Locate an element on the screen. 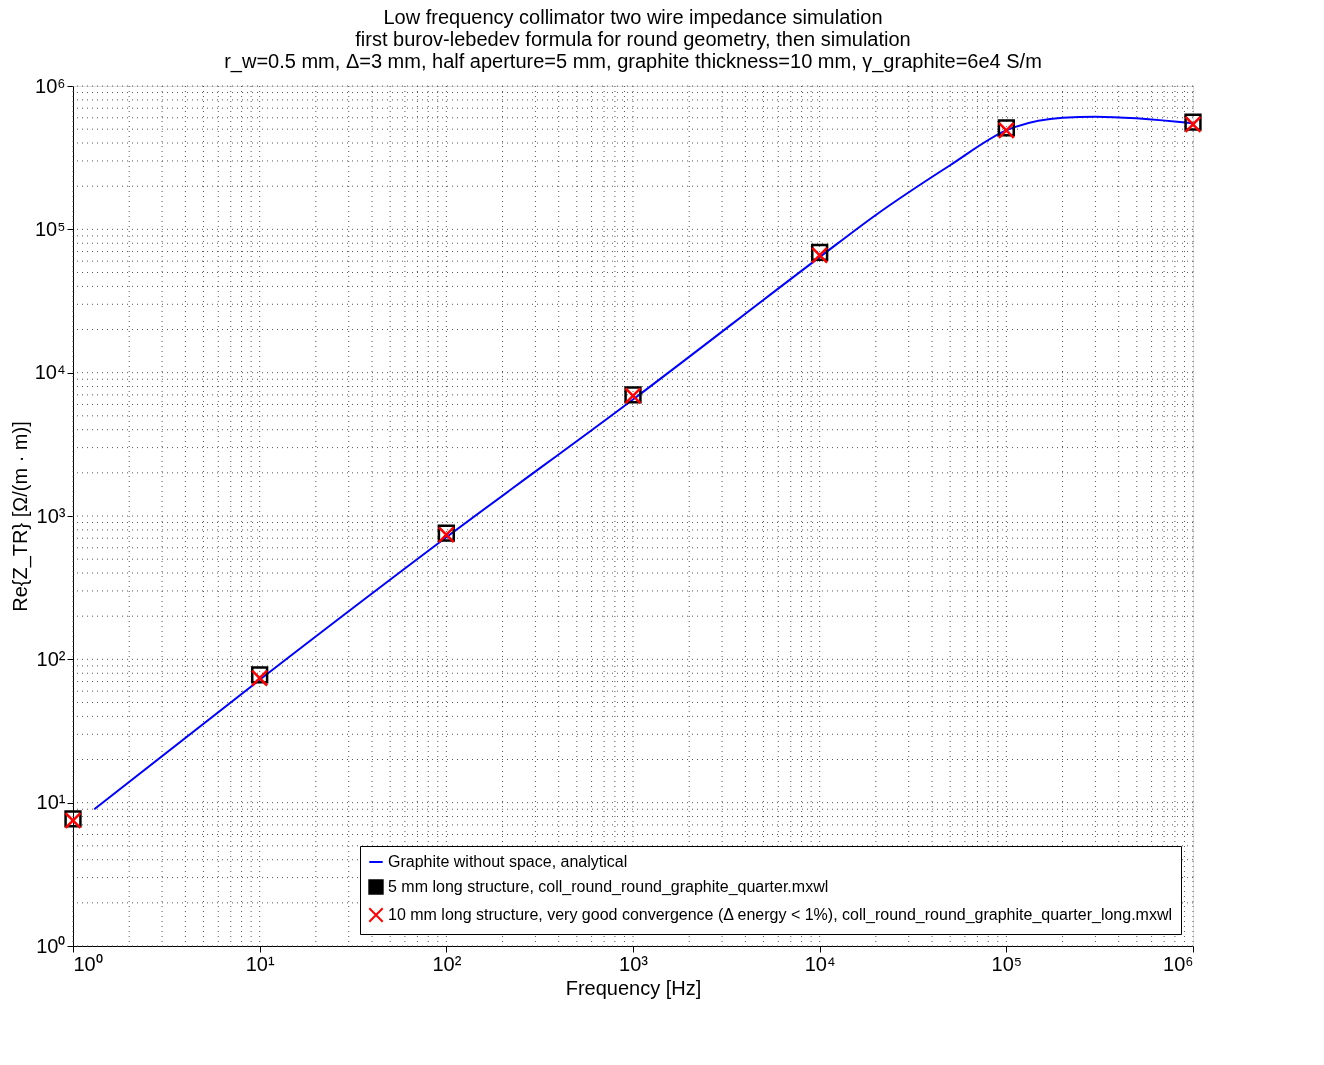 The image size is (1324, 1065). y-tick-label: 10⁰ is located at coordinates (51, 945).